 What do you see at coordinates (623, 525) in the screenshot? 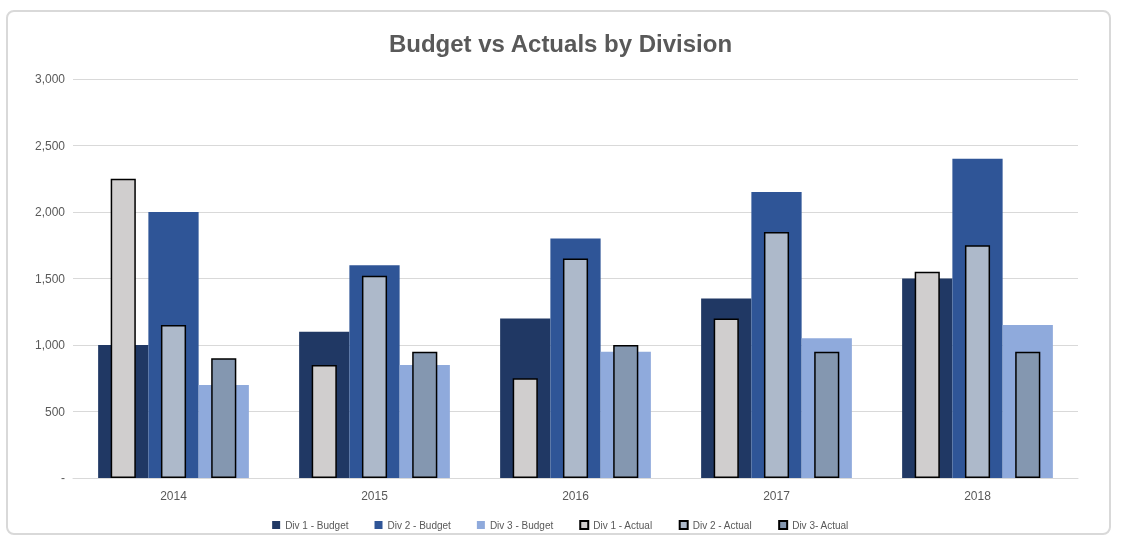
I see `legend-label: Div 1 - Actual` at bounding box center [623, 525].